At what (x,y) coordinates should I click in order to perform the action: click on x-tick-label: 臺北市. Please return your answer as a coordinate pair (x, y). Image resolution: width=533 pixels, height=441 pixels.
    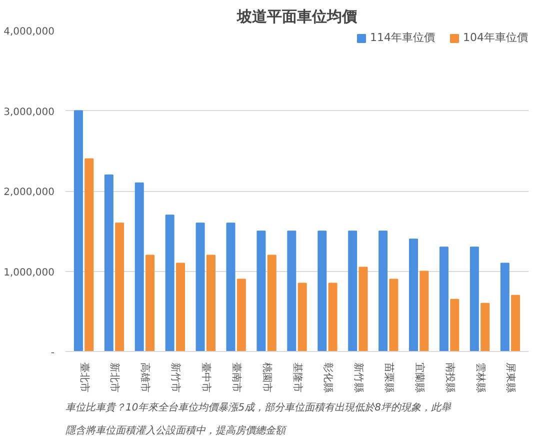
    Looking at the image, I should click on (84, 377).